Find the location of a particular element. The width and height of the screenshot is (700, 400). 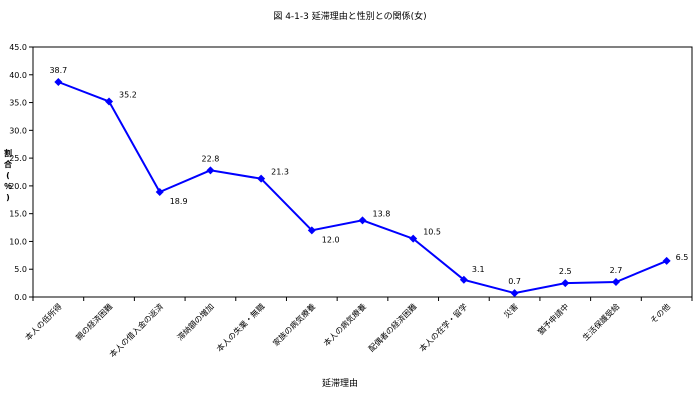

y-axis-label-char: ( is located at coordinates (8, 175).